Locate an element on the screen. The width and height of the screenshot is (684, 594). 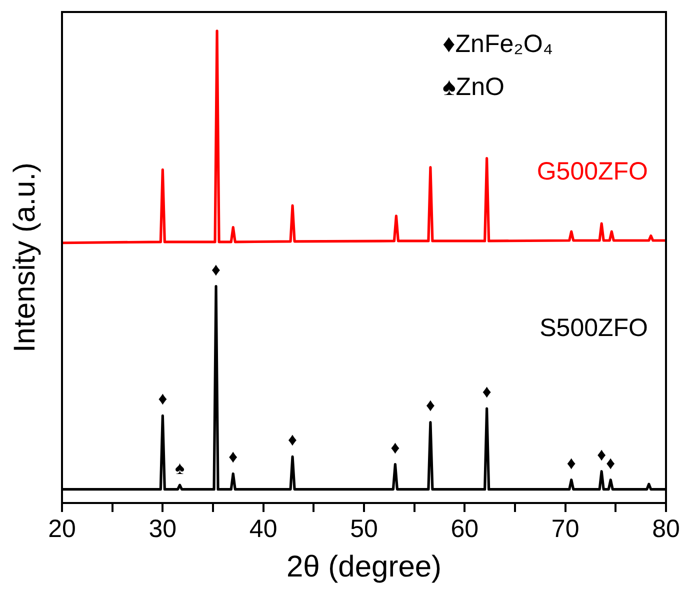
series-label: G500ZFO is located at coordinates (592, 171).